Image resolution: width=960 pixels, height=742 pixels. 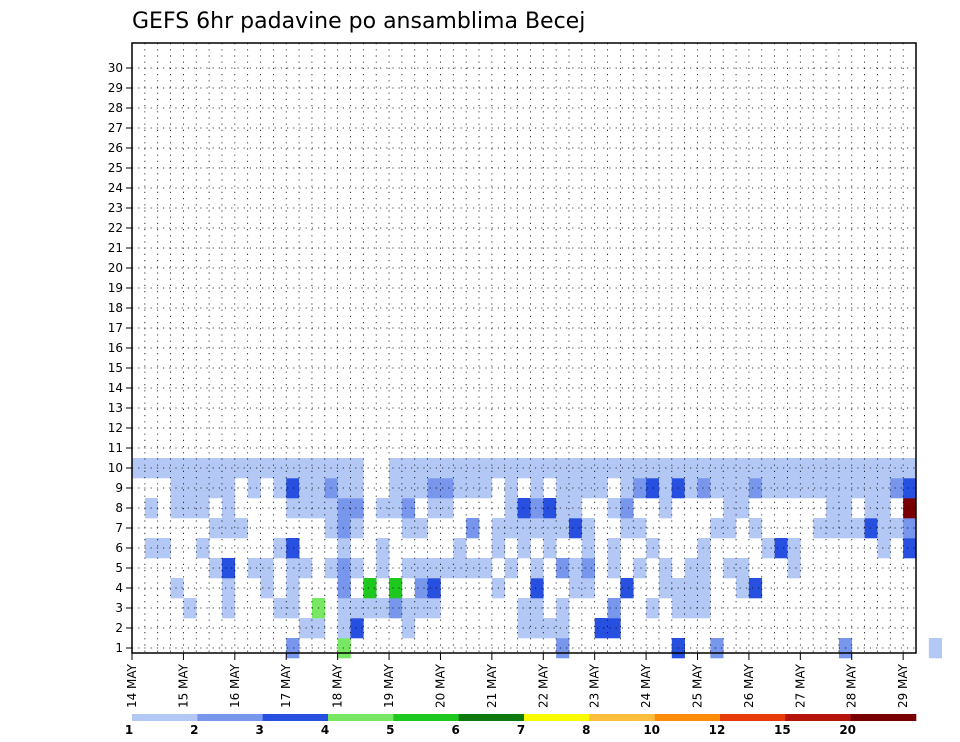 I want to click on y-tick-label: 27, so click(x=115, y=128).